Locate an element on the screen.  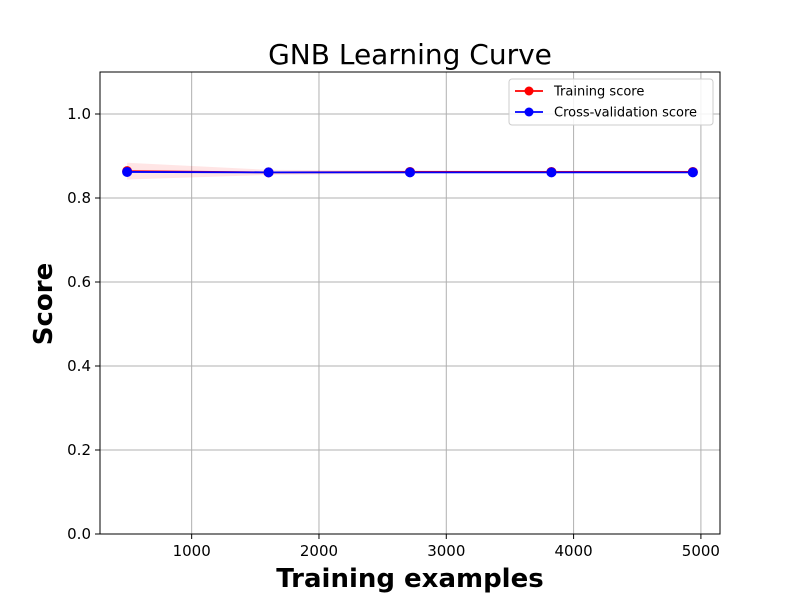
legend: Training score Cross-validation score is located at coordinates (611, 102).